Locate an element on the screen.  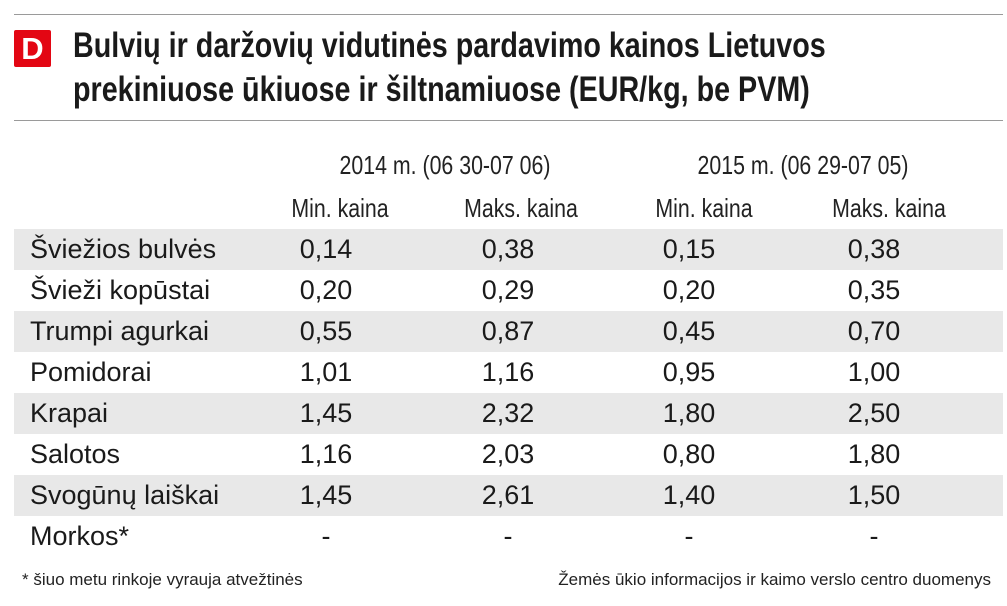
price-cell: 0,95 is located at coordinates (689, 372).